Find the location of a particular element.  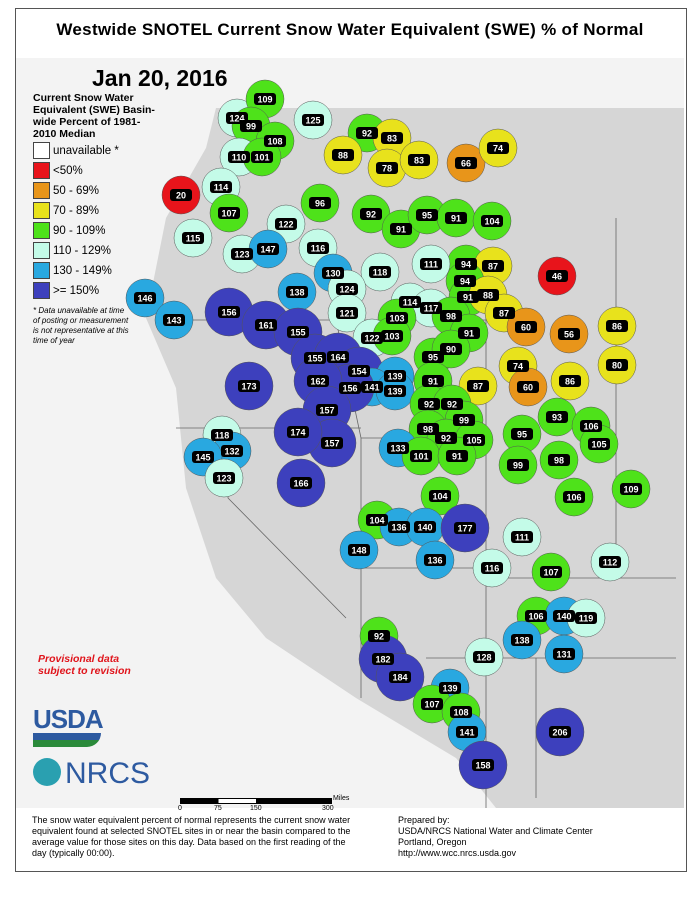

basin-percent-label: 147 is located at coordinates (267, 250).